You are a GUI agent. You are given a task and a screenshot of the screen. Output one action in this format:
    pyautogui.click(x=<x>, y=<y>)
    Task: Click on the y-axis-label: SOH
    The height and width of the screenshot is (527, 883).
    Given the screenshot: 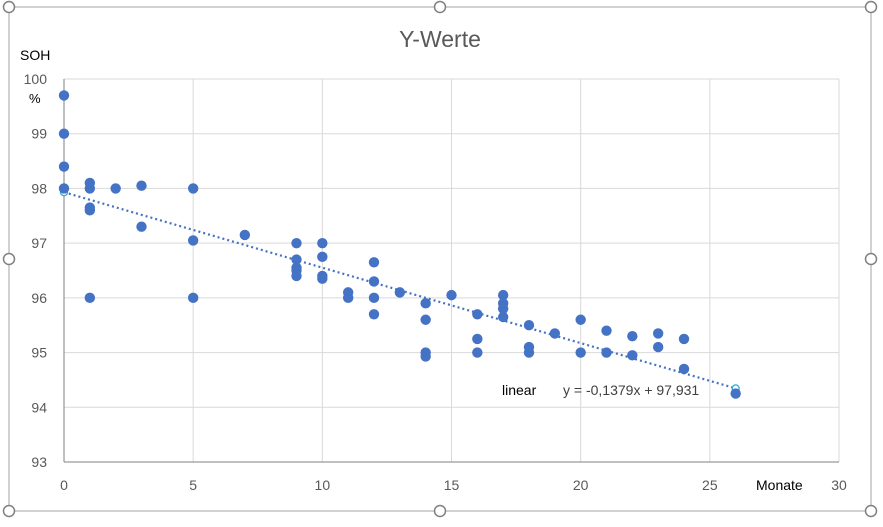 What is the action you would take?
    pyautogui.click(x=35, y=55)
    